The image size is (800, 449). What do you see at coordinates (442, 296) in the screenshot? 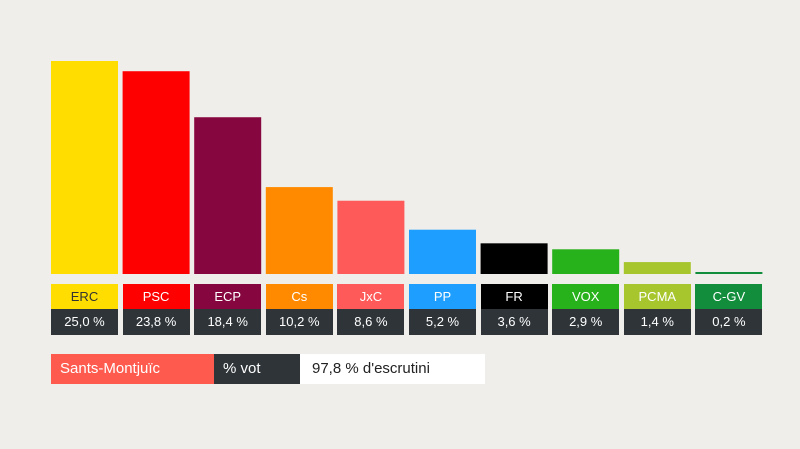
I see `category-label: PP` at bounding box center [442, 296].